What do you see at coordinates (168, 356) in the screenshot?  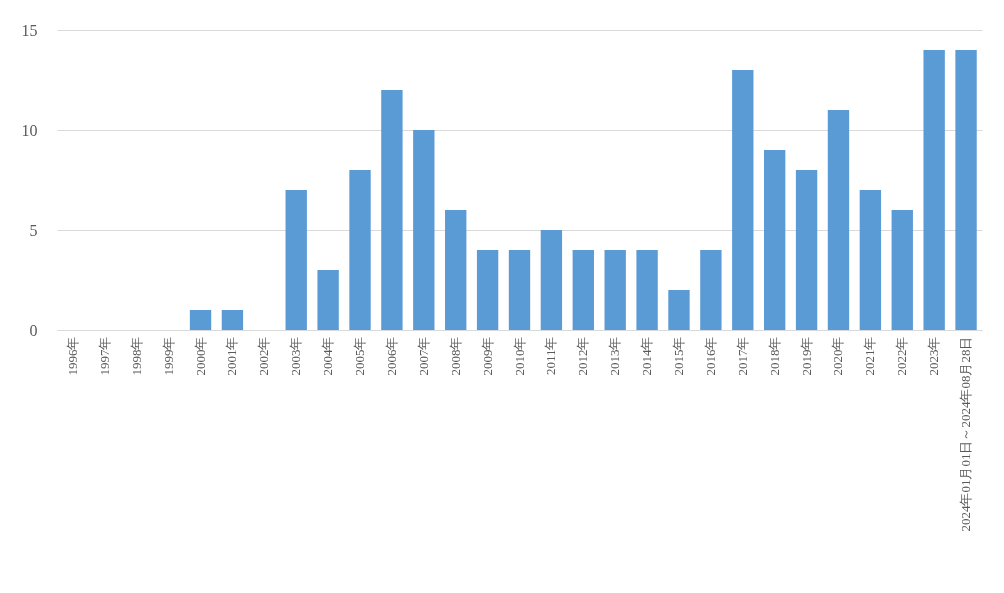 I see `x-tick-label: 1999年` at bounding box center [168, 356].